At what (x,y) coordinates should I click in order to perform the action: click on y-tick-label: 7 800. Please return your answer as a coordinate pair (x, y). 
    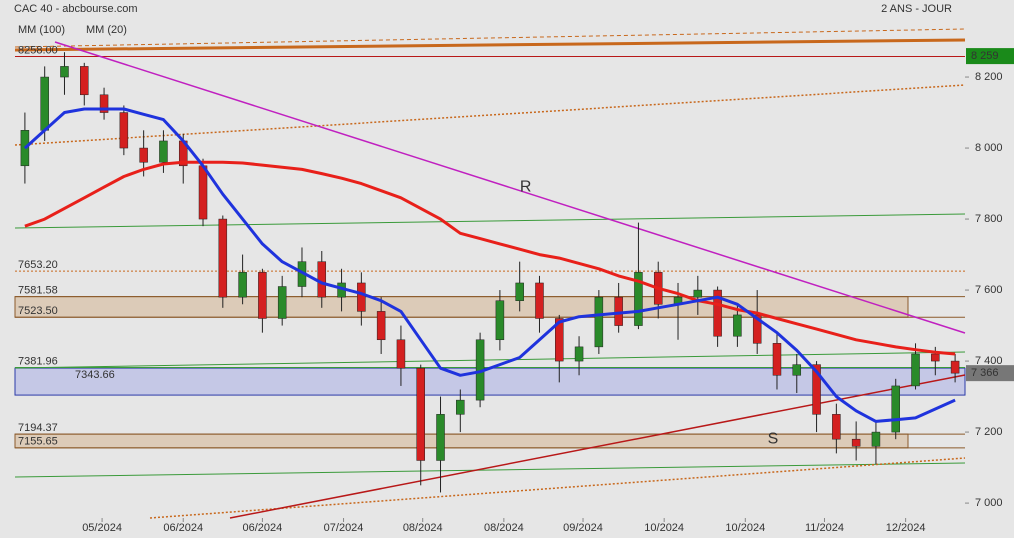
    Looking at the image, I should click on (989, 219).